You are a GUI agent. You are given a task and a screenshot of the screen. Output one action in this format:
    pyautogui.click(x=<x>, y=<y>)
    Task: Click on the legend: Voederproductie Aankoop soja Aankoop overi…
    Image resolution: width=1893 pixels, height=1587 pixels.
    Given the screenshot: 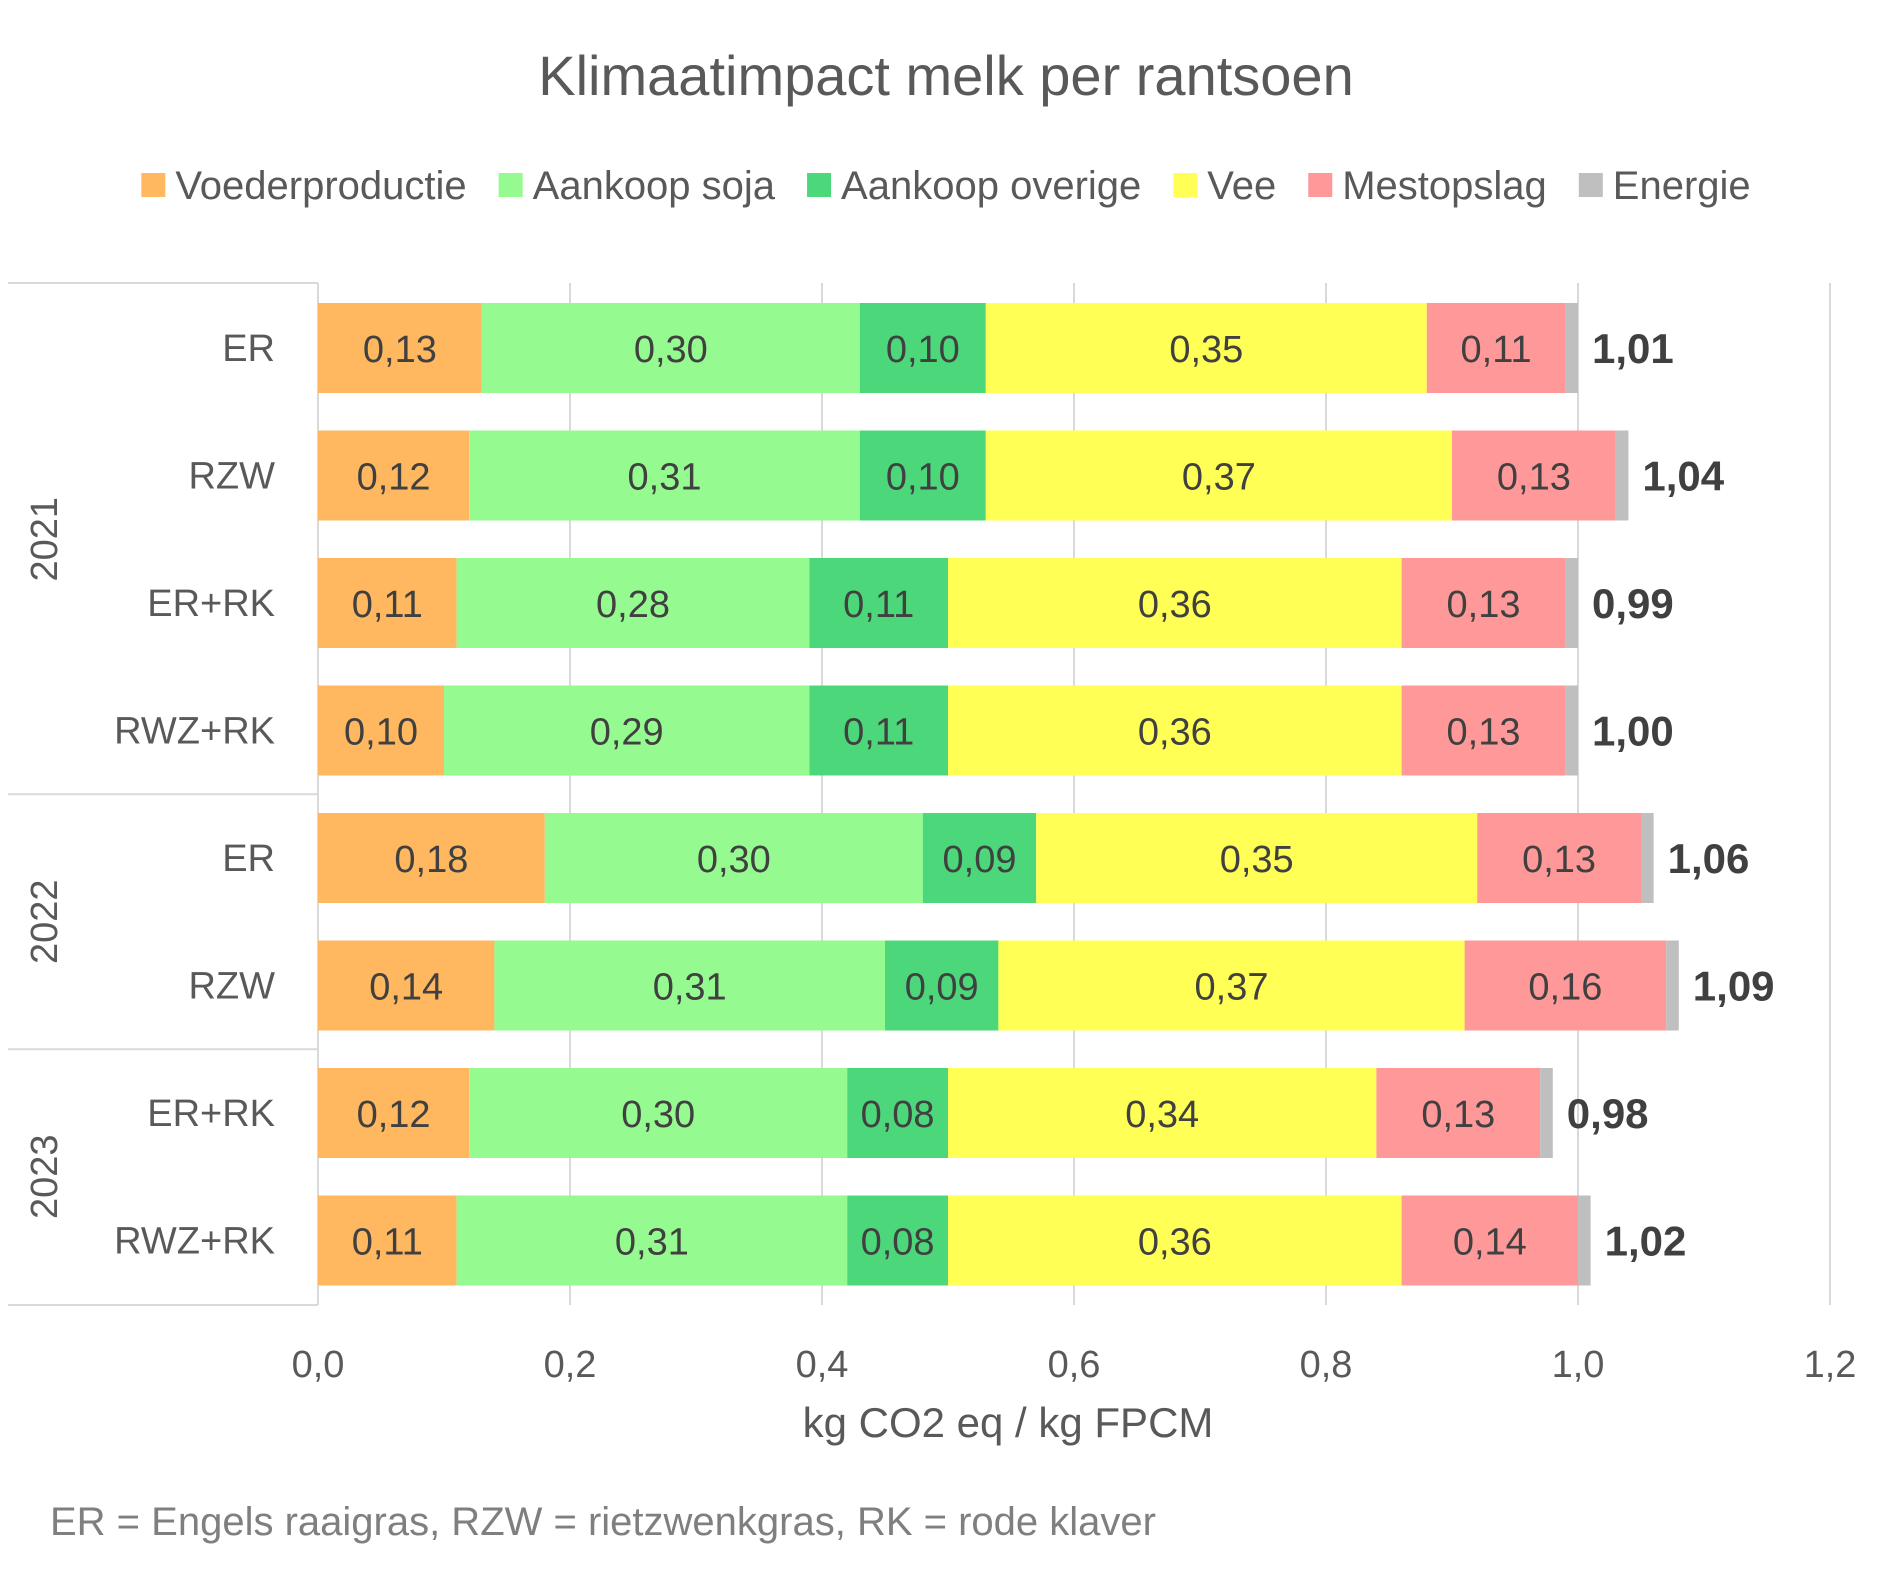 What is the action you would take?
    pyautogui.click(x=946, y=186)
    